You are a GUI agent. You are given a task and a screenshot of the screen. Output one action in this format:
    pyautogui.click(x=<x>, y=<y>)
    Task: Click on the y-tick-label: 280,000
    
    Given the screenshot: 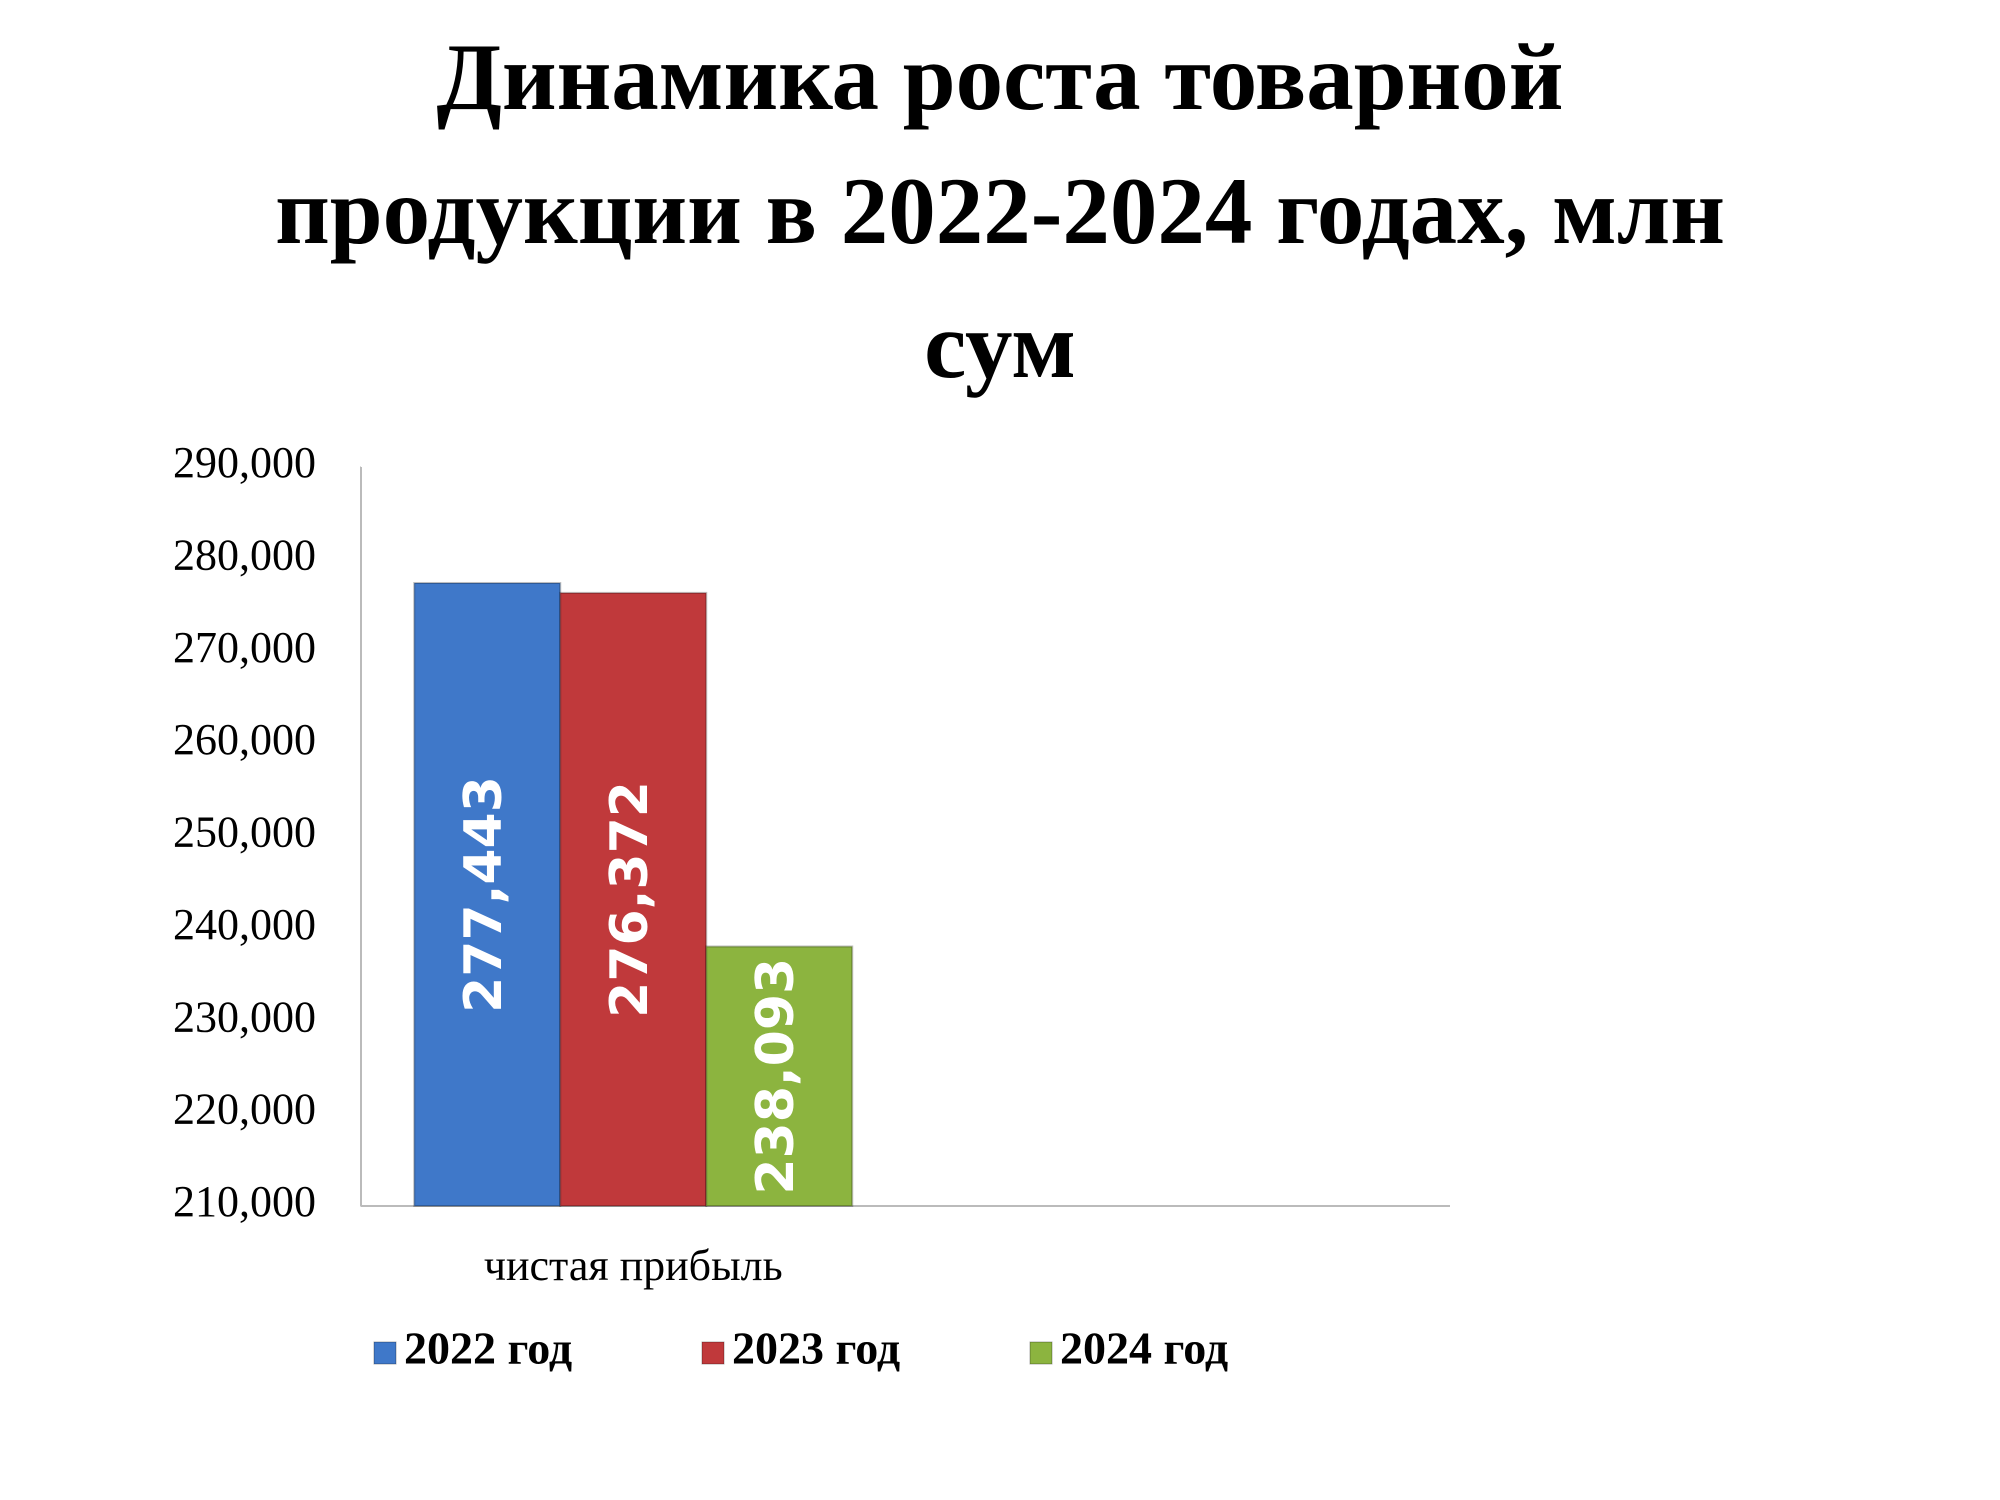 What is the action you would take?
    pyautogui.click(x=244, y=554)
    